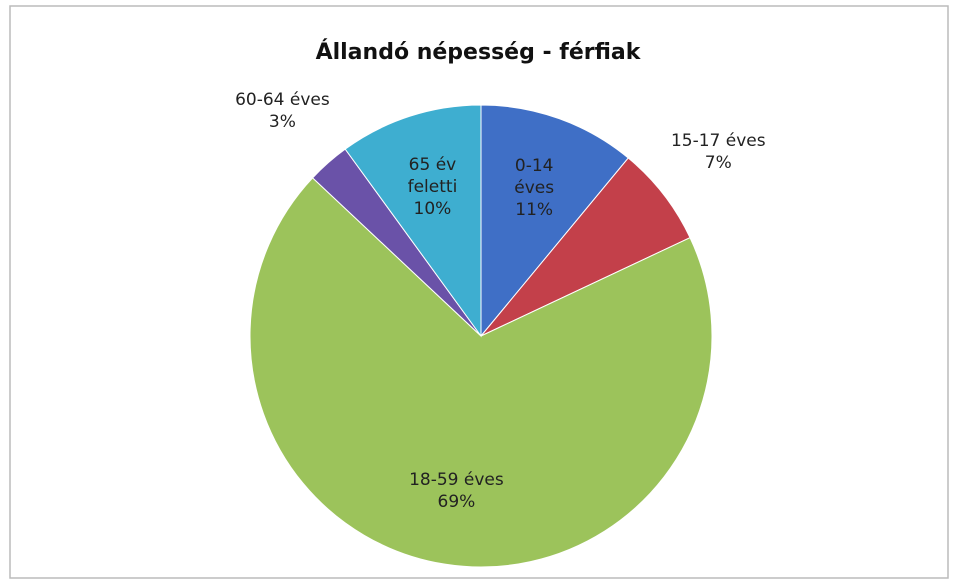 The width and height of the screenshot is (956, 585). Describe the element at coordinates (456, 502) in the screenshot. I see `value-label: 69%` at that location.